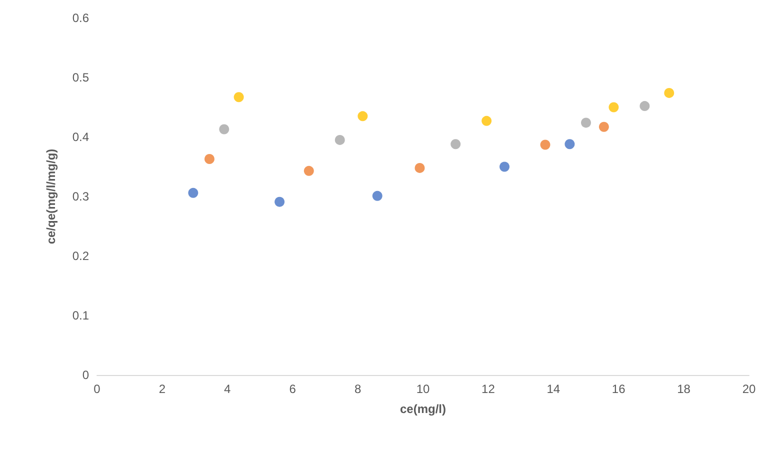 The width and height of the screenshot is (769, 452). I want to click on y-tick-label: 0.1, so click(81, 315).